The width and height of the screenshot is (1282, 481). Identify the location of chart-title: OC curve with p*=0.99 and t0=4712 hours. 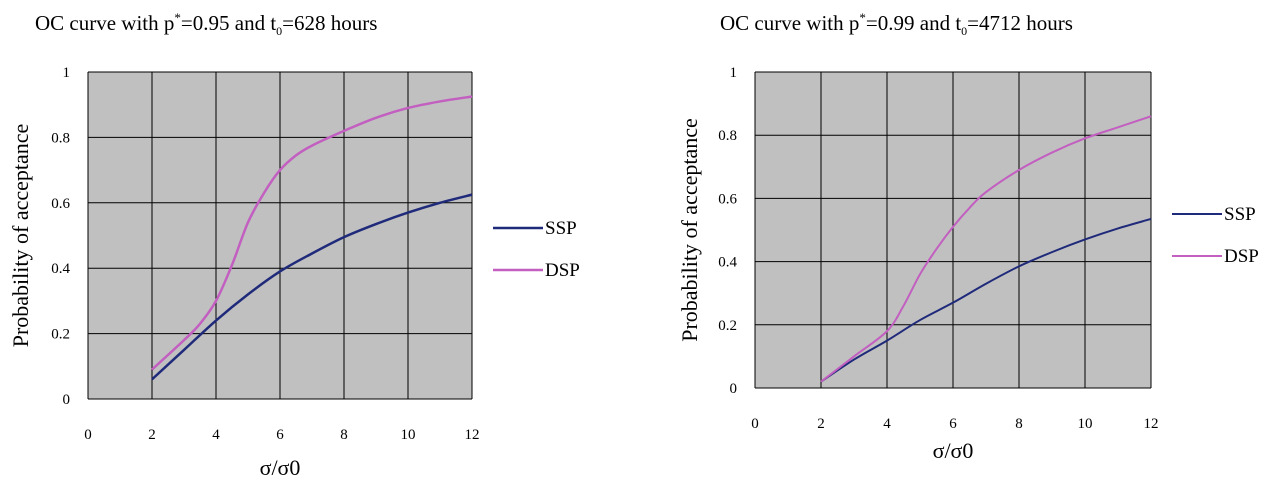
(896, 24).